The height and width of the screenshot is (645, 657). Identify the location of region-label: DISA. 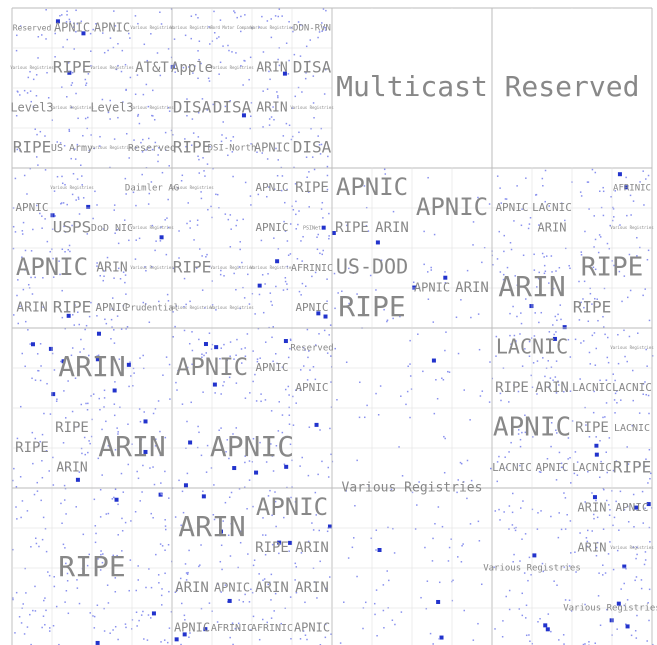
(312, 67).